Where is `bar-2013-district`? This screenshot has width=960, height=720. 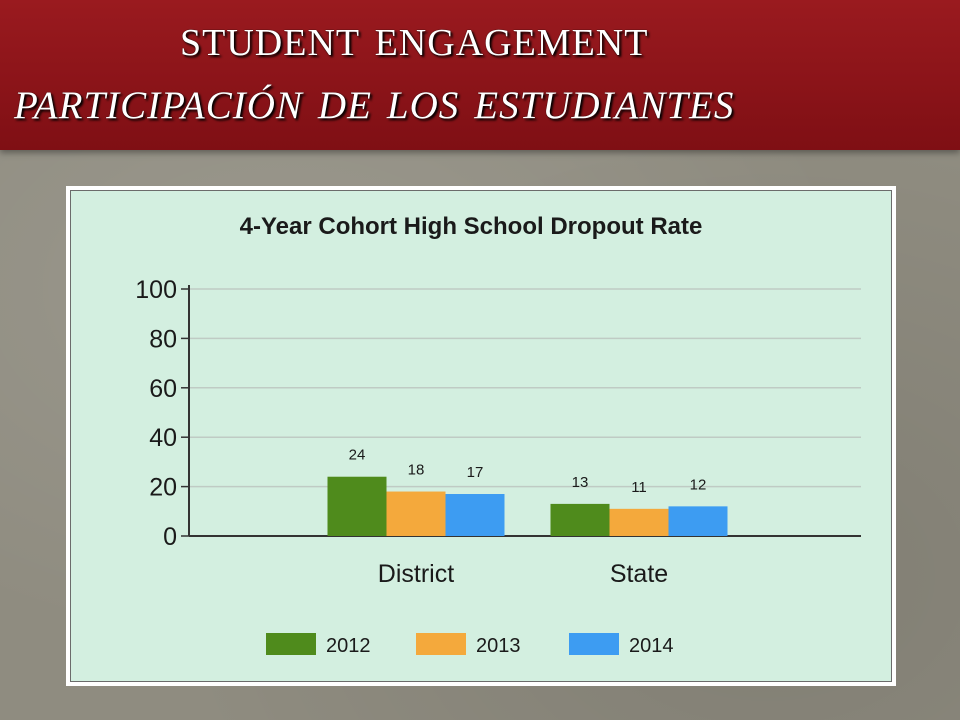 bar-2013-district is located at coordinates (416, 513).